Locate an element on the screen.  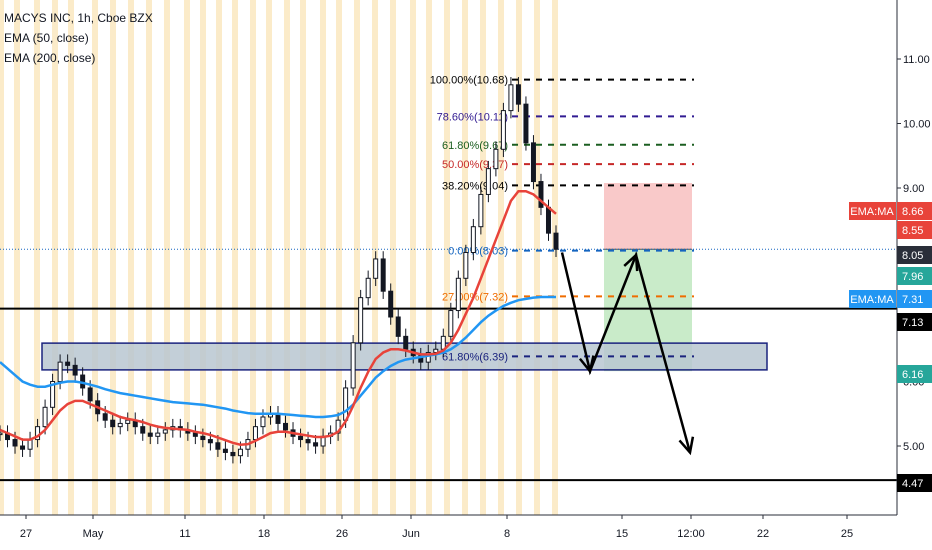
time-tick-label: 18 is located at coordinates (264, 534).